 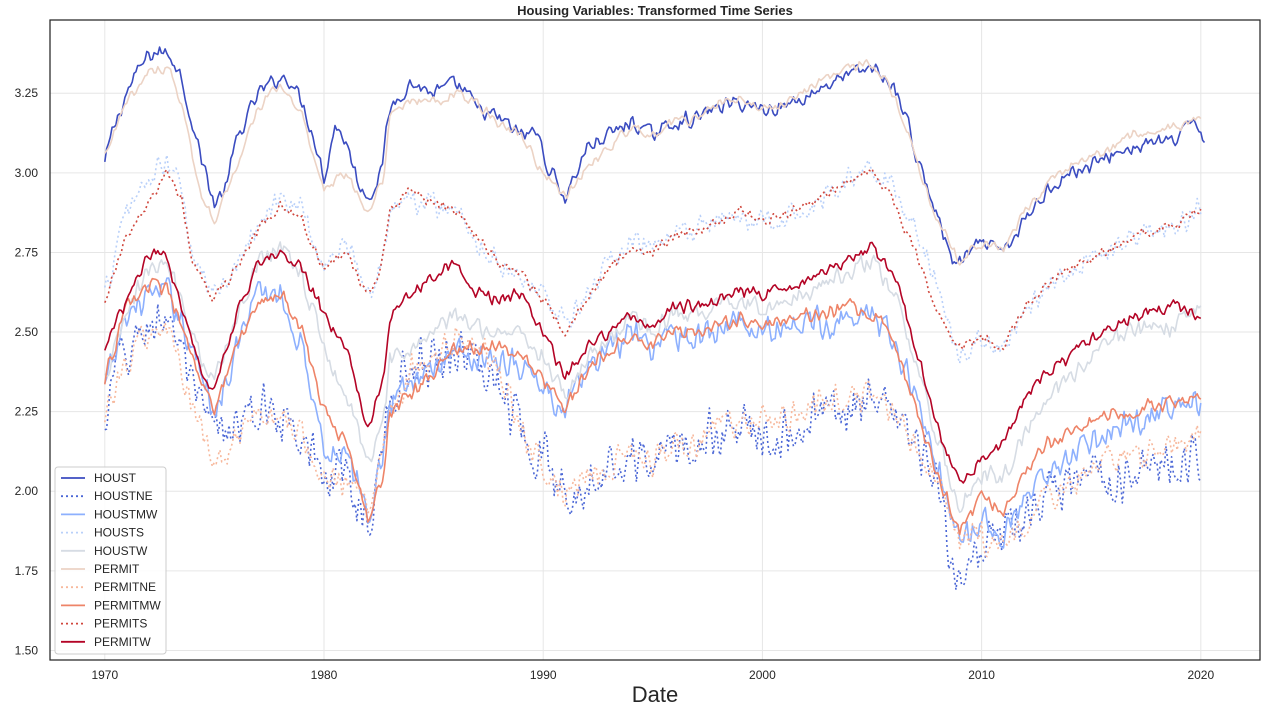 I want to click on legend-label-permit: PERMIT, so click(x=117, y=569).